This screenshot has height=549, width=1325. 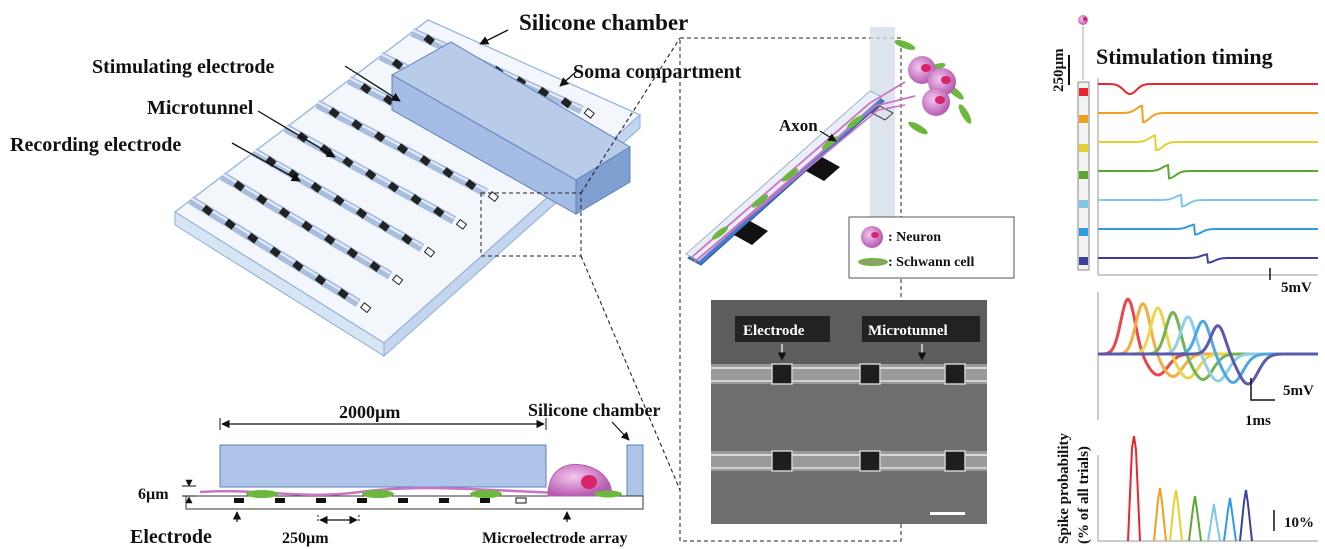 I want to click on label-250um-pitch: 250µm, so click(x=305, y=538).